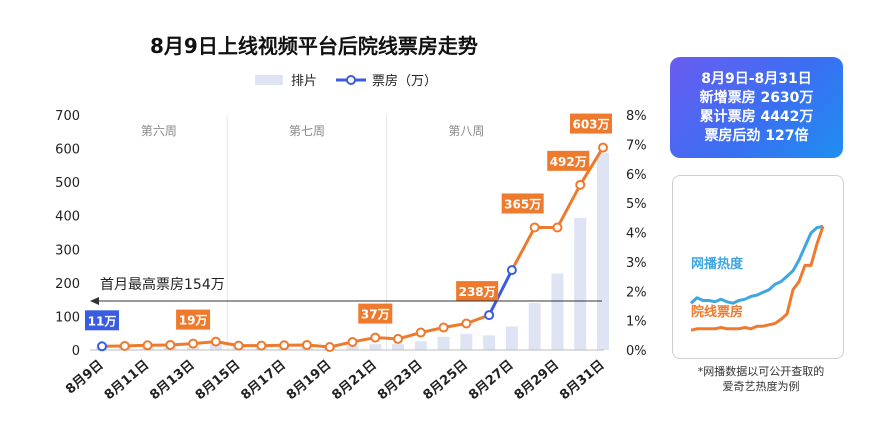  I want to click on week-label: 第六周, so click(159, 131).